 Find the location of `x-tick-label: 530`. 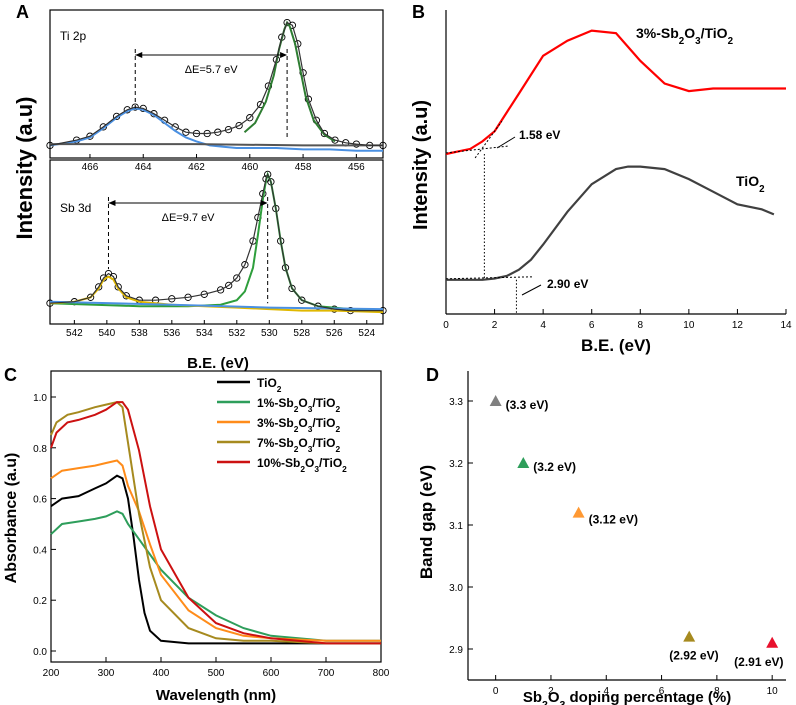

x-tick-label: 530 is located at coordinates (269, 333).